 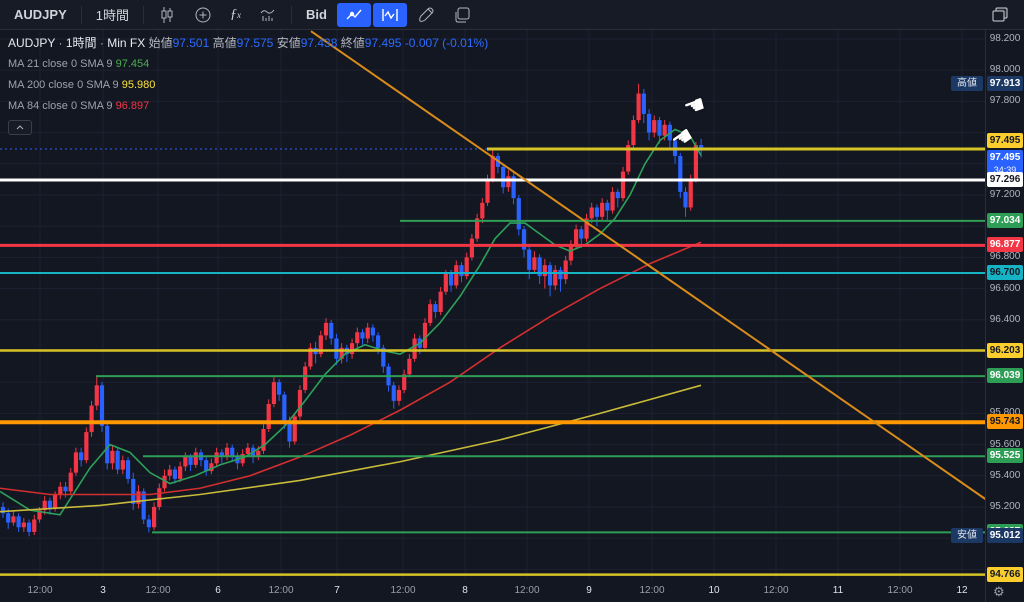 I want to click on change-value: -0.007 (-0.01%), so click(x=446, y=43).